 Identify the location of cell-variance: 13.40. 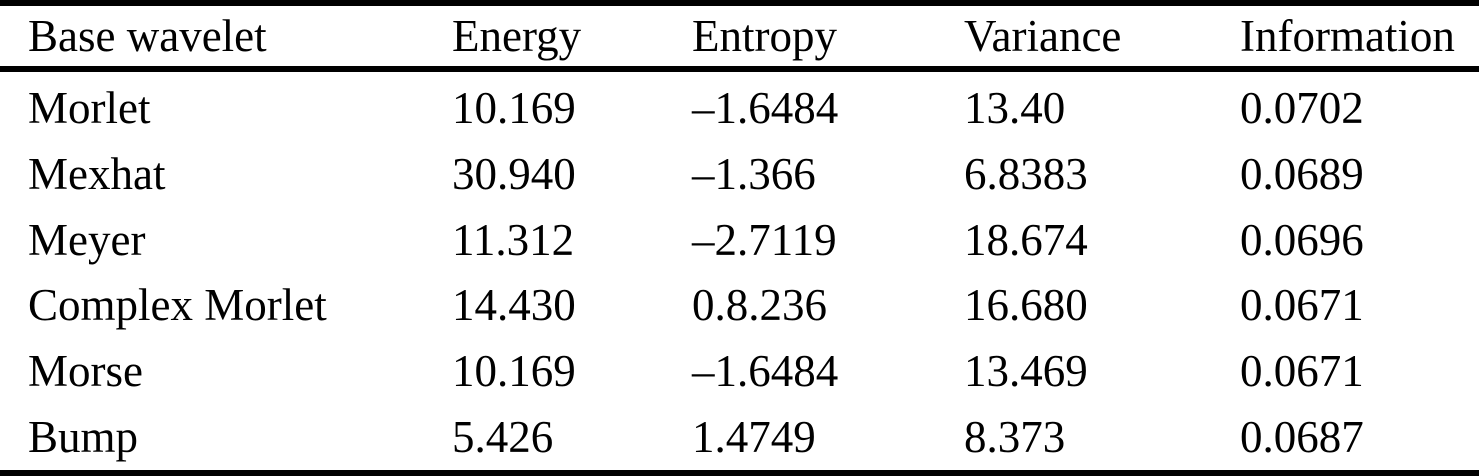
(1015, 108).